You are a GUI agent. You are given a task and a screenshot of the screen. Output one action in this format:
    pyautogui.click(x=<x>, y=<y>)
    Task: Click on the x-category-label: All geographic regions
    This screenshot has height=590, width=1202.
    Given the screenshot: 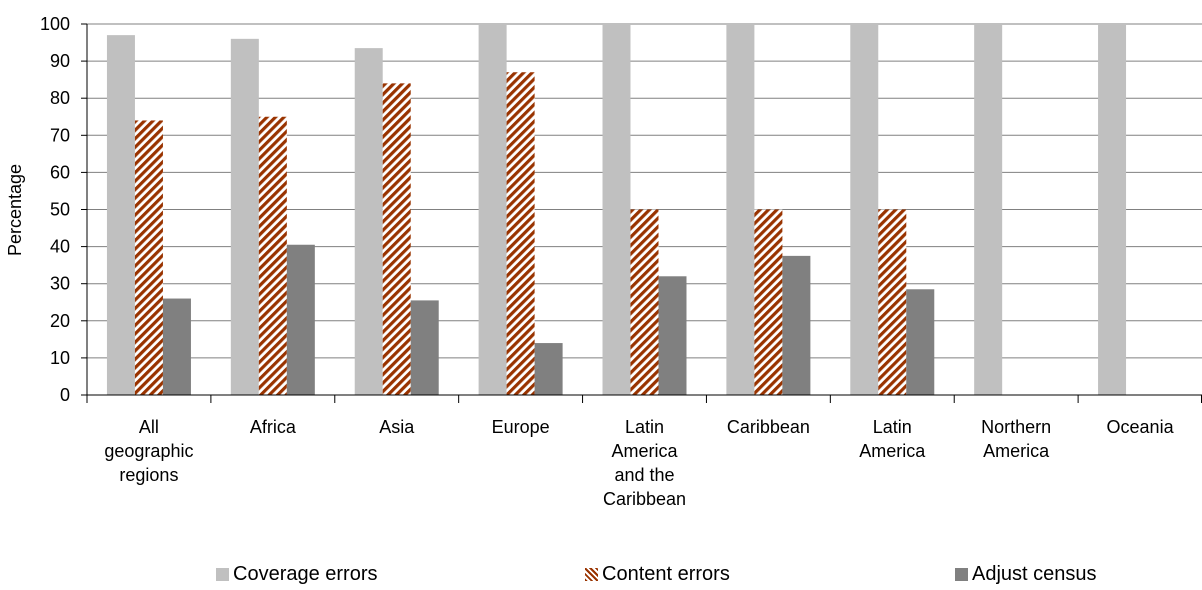 What is the action you would take?
    pyautogui.click(x=148, y=451)
    